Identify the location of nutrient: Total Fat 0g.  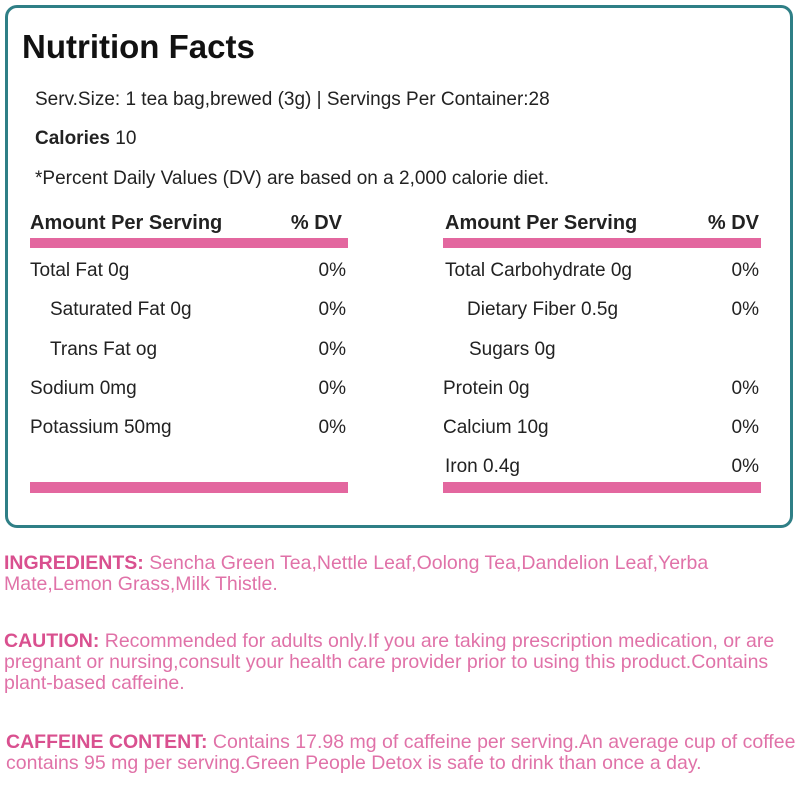
(80, 270).